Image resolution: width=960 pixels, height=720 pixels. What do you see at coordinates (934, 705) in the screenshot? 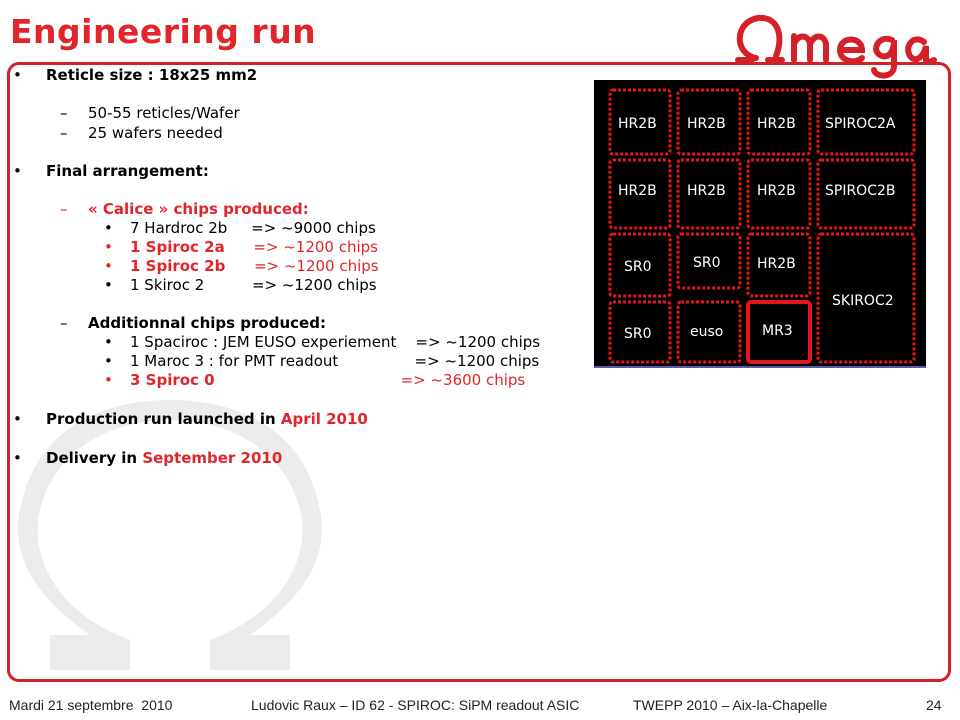
I see `page-number: 24` at bounding box center [934, 705].